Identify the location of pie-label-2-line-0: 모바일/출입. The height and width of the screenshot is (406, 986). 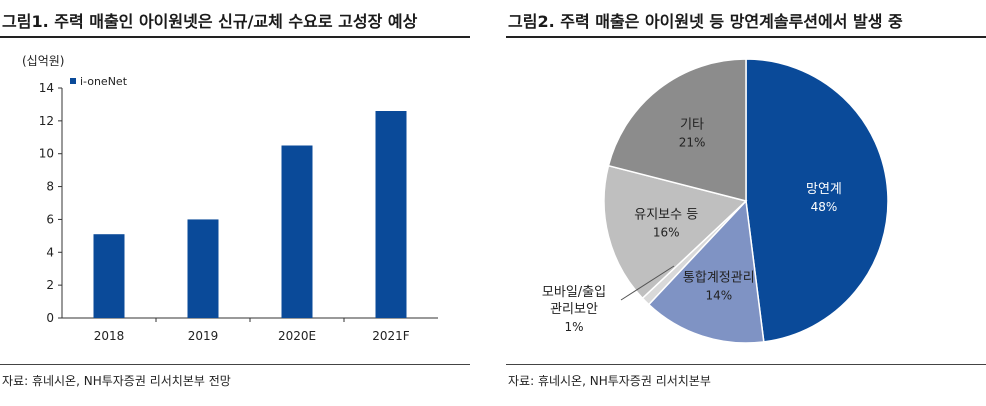
(574, 292).